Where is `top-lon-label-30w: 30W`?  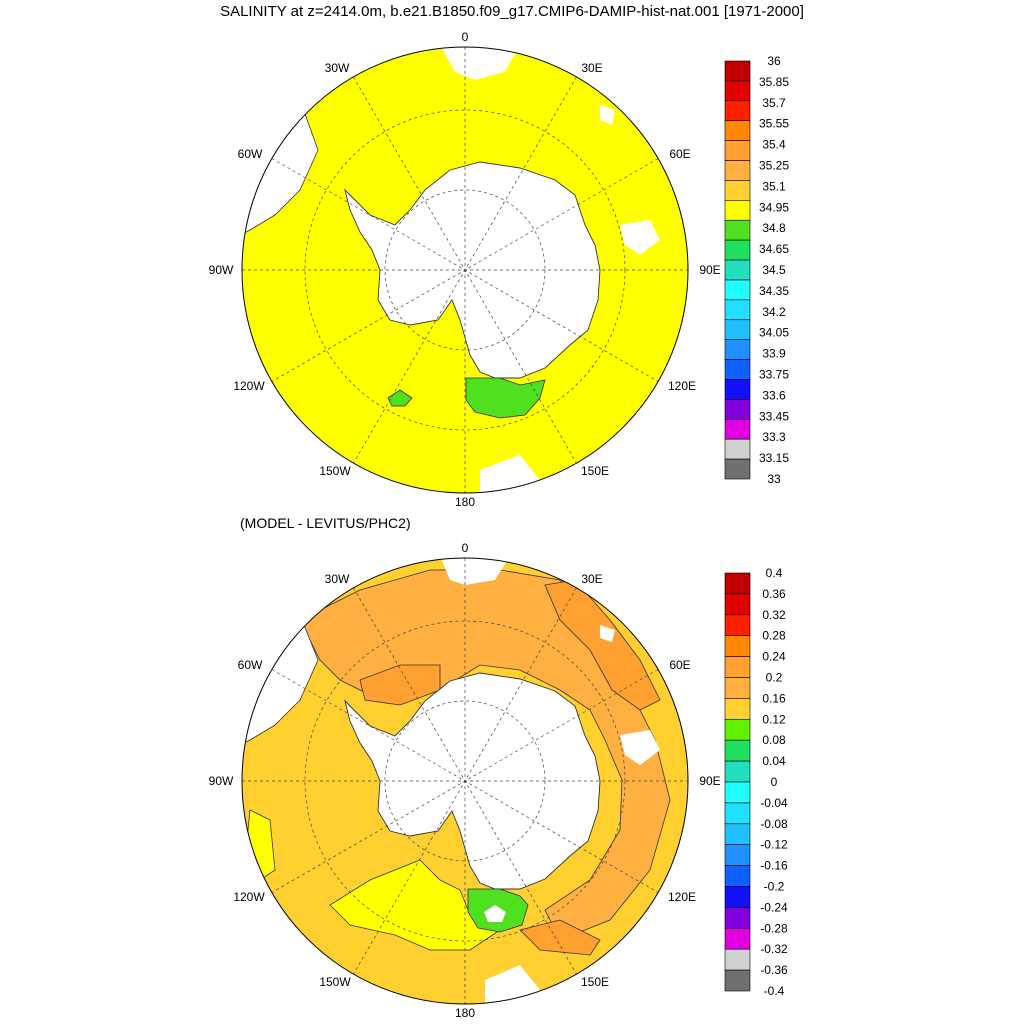
top-lon-label-30w: 30W is located at coordinates (337, 68).